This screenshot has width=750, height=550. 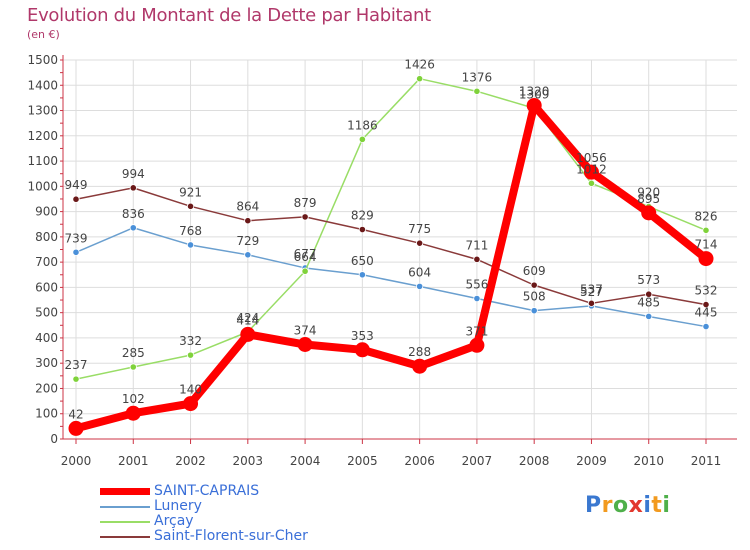 I want to click on y-tick-label: 1400, so click(x=42, y=85).